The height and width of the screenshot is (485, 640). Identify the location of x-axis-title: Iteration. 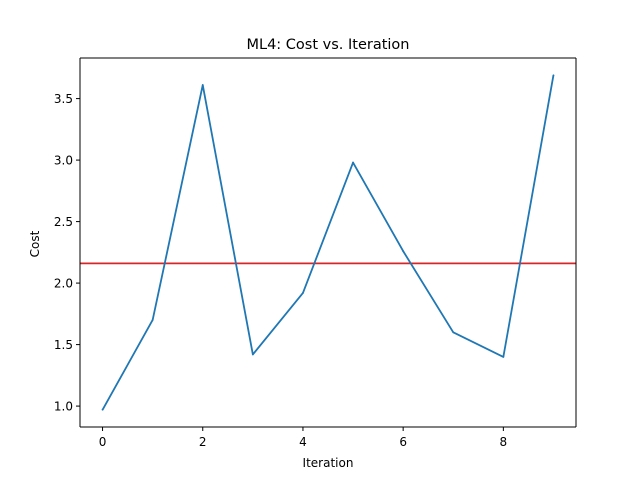
(328, 463).